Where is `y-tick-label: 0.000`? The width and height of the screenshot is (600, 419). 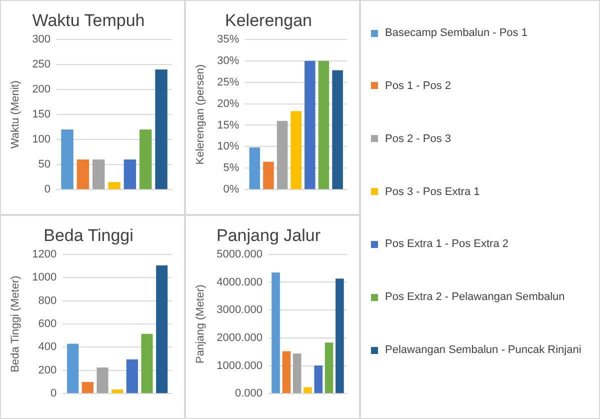
y-tick-label: 0.000 is located at coordinates (248, 394).